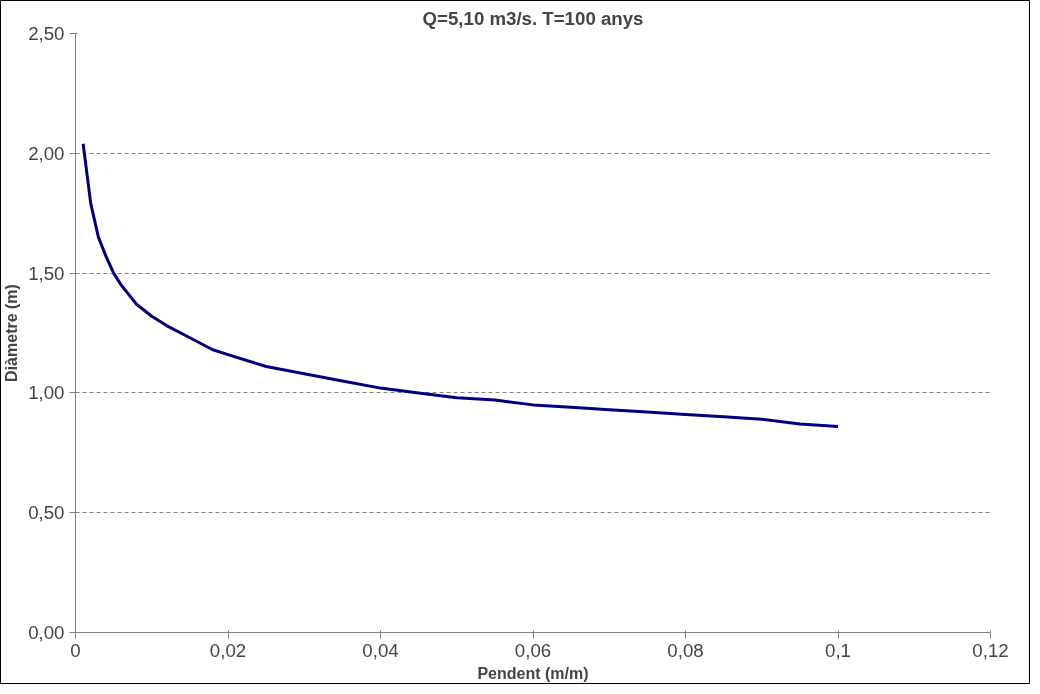 The height and width of the screenshot is (694, 1040). What do you see at coordinates (380, 650) in the screenshot?
I see `x-tick-label: 0,04` at bounding box center [380, 650].